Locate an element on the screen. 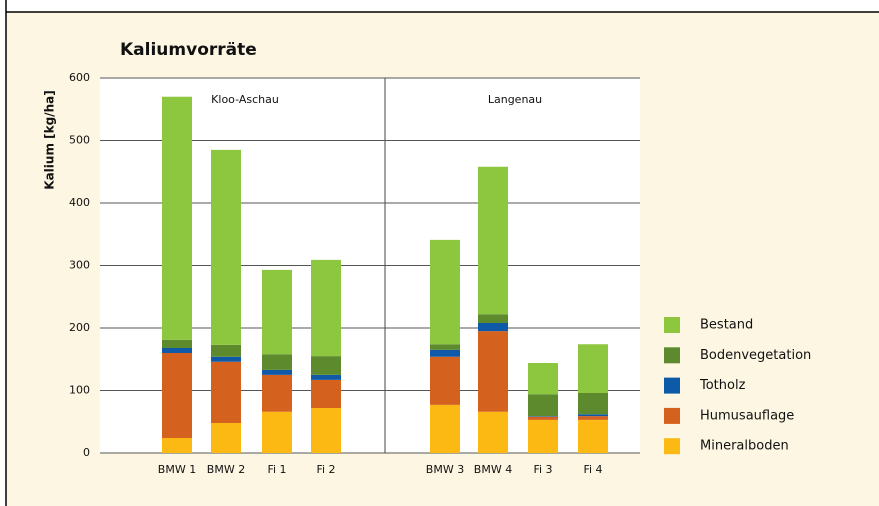 This screenshot has width=879, height=506. y-tick-label: 200 is located at coordinates (79, 327).